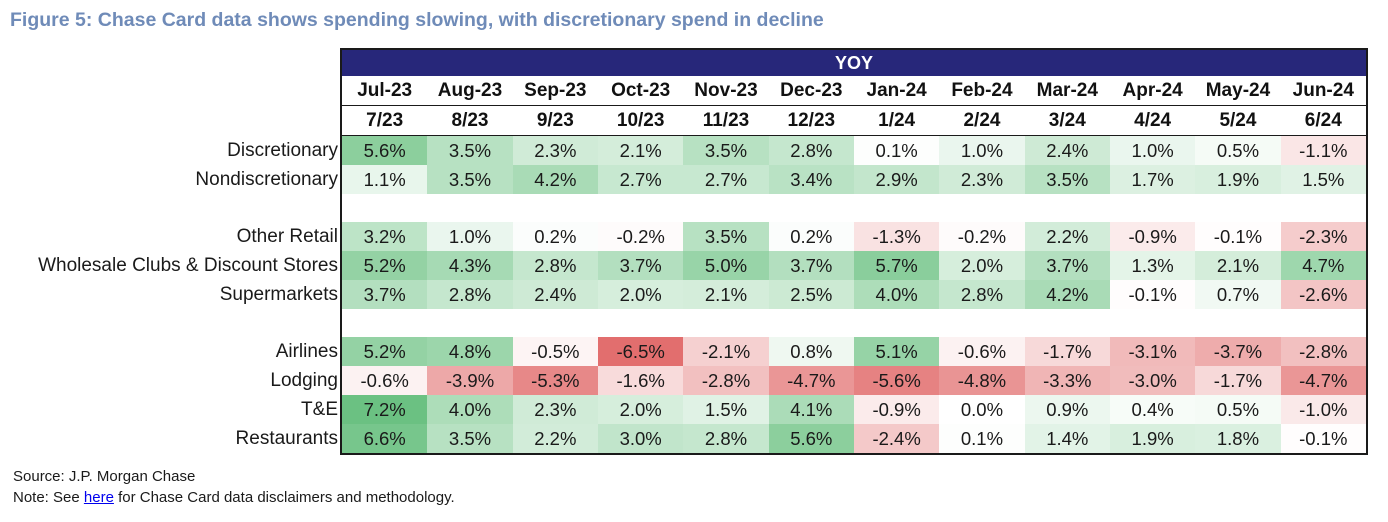 This screenshot has height=522, width=1388. What do you see at coordinates (98, 497) in the screenshot?
I see `here-link: here` at bounding box center [98, 497].